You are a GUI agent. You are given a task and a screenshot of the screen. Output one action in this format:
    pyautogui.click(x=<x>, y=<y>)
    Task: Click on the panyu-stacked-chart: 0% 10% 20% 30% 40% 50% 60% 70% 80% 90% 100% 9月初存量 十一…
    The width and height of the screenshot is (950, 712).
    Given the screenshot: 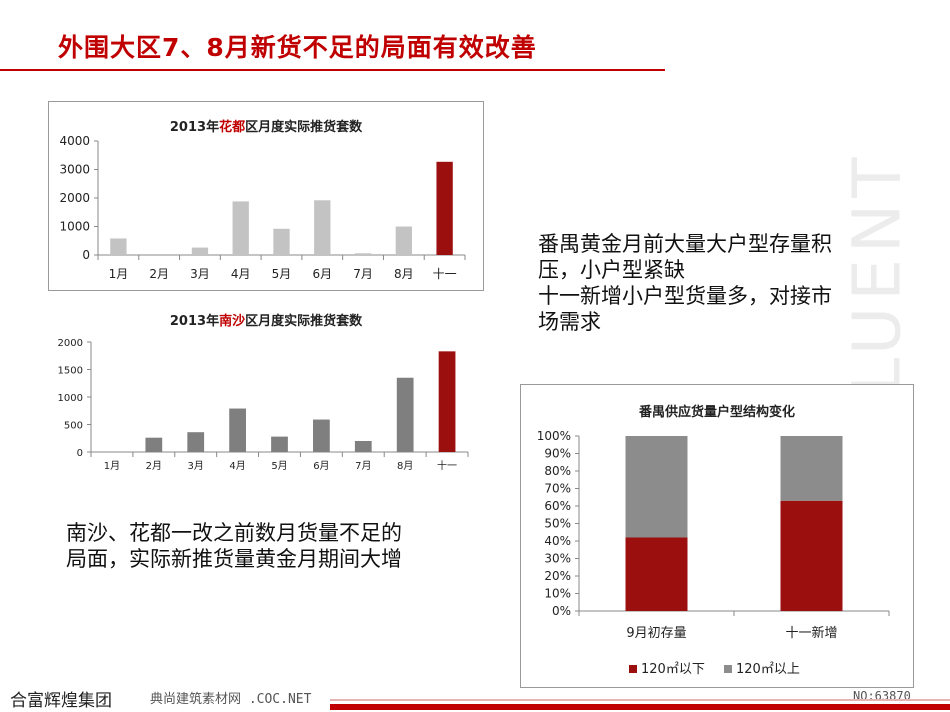 What is the action you would take?
    pyautogui.click(x=713, y=553)
    